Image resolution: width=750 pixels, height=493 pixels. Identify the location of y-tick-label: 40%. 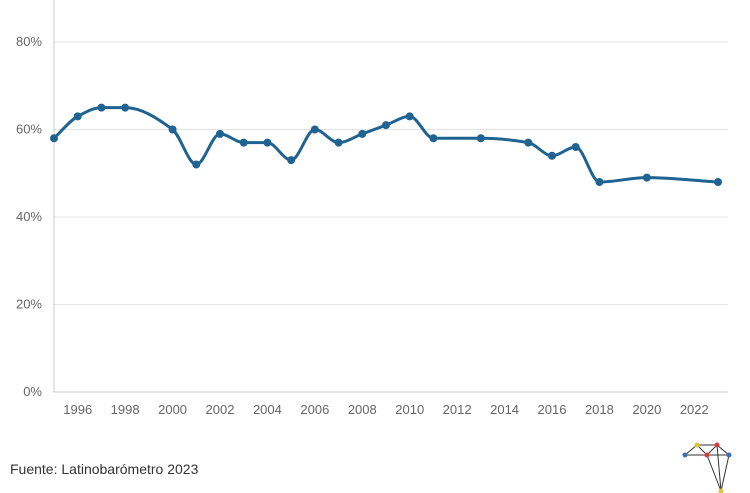
(29, 216).